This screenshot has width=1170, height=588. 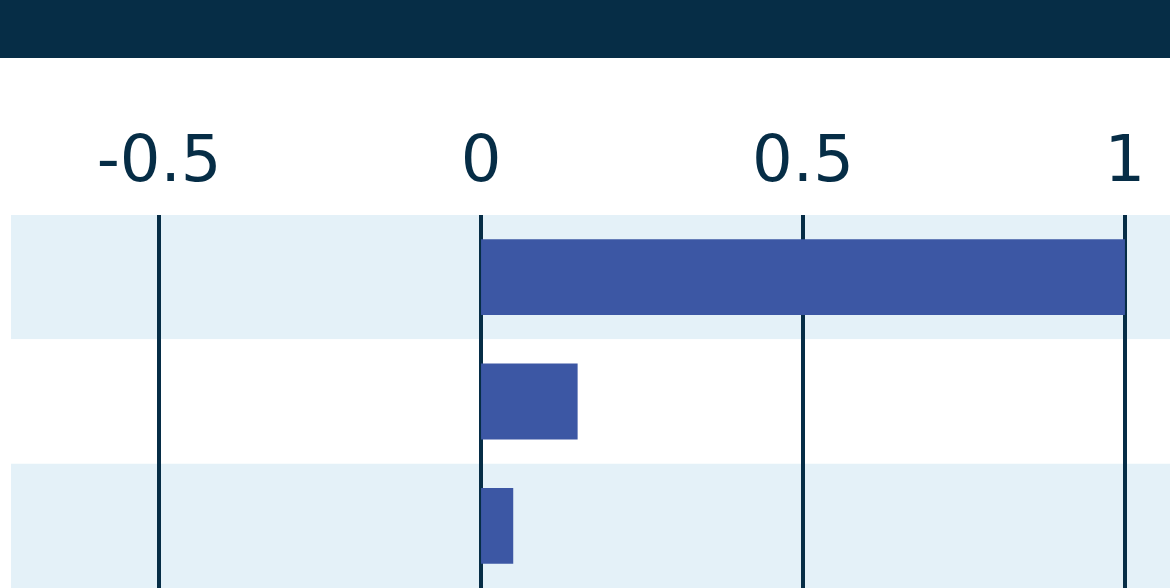 I want to click on x-tick-label: 1, so click(x=1125, y=159).